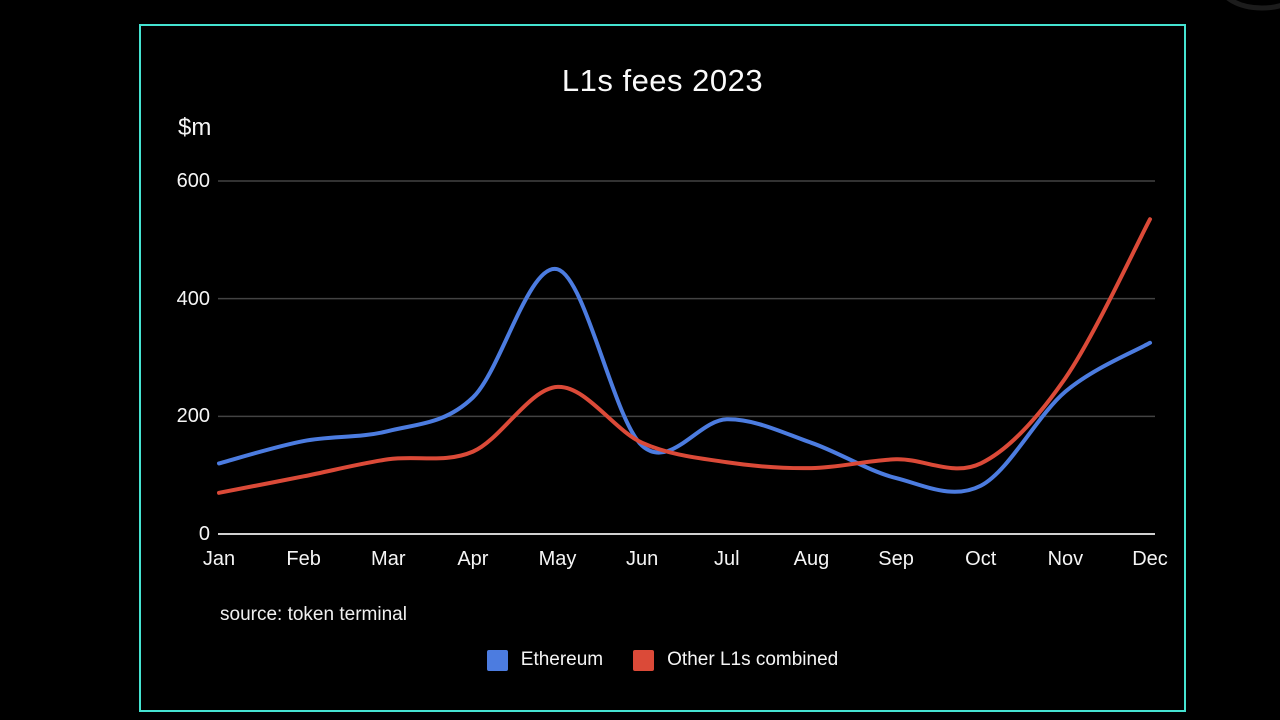 This screenshot has height=720, width=1280. Describe the element at coordinates (388, 559) in the screenshot. I see `x-axis-tick-label: Mar` at that location.